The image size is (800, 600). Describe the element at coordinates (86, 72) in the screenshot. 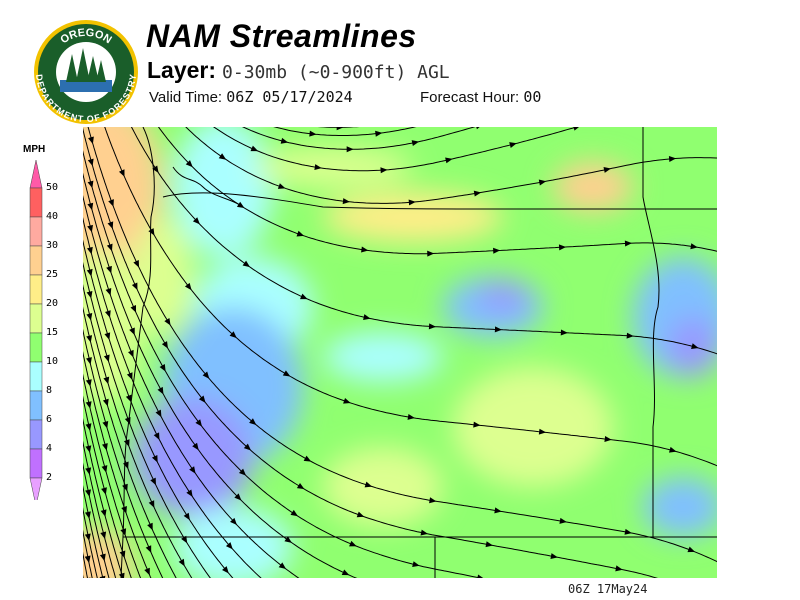

I see `oregon-department-of-forestry-logo: OREGON DEPARTMENT OF FORESTRY` at that location.